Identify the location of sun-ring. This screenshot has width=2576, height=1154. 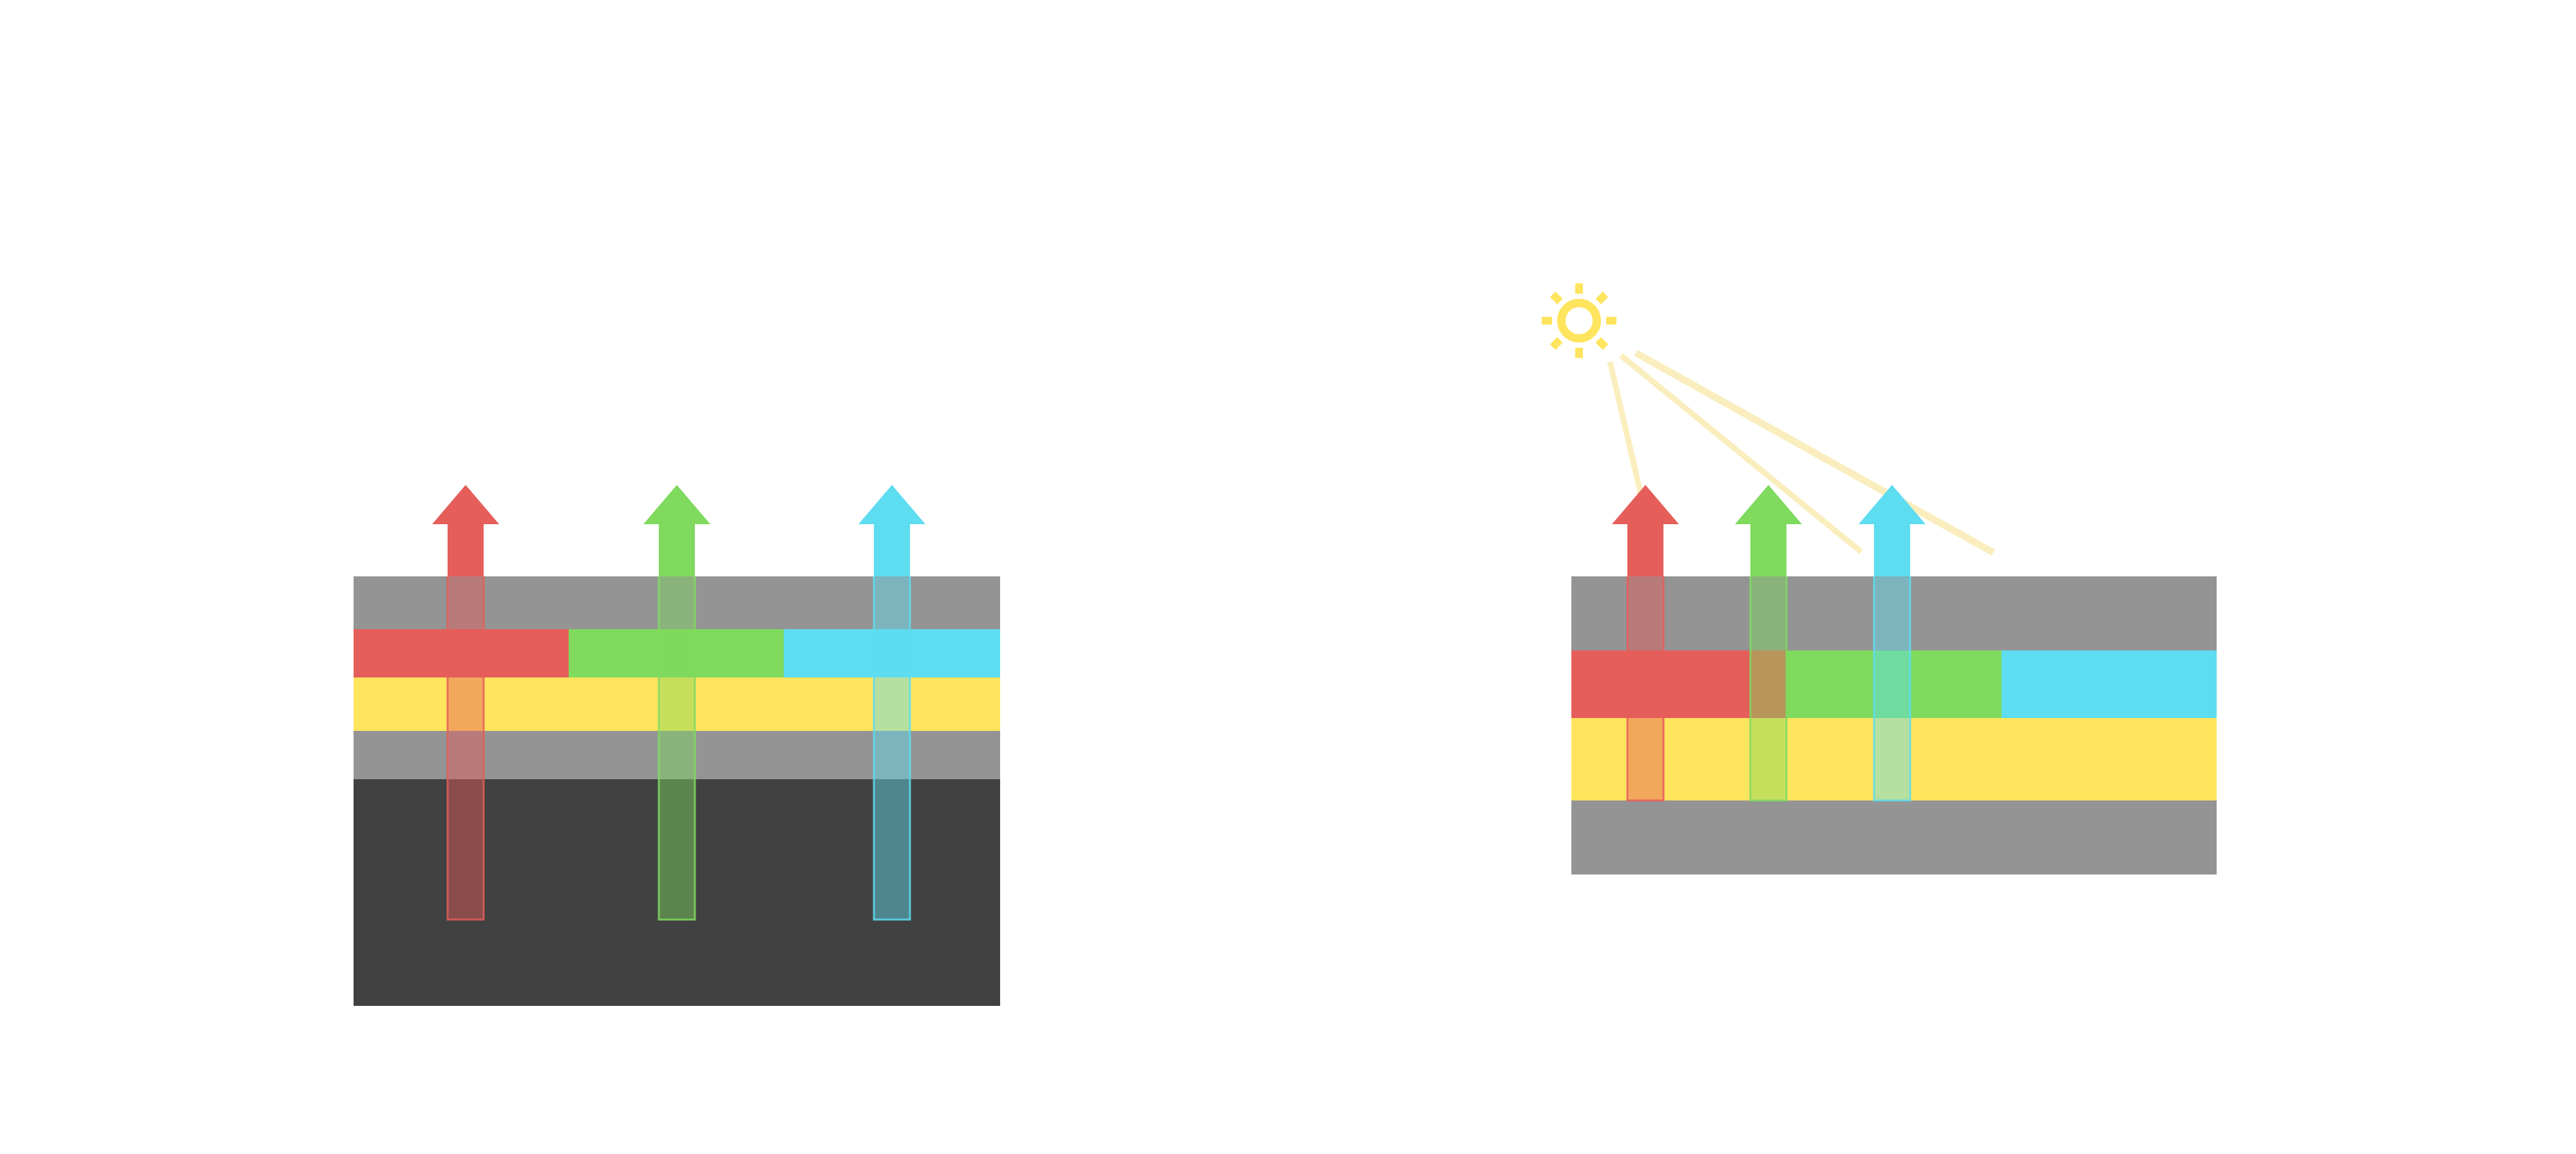
(1579, 321).